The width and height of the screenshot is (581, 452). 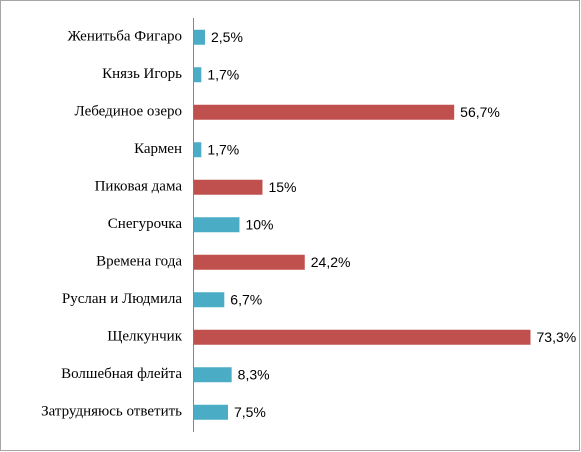 I want to click on y-tick-label: Волшебная флейта, so click(x=121, y=374).